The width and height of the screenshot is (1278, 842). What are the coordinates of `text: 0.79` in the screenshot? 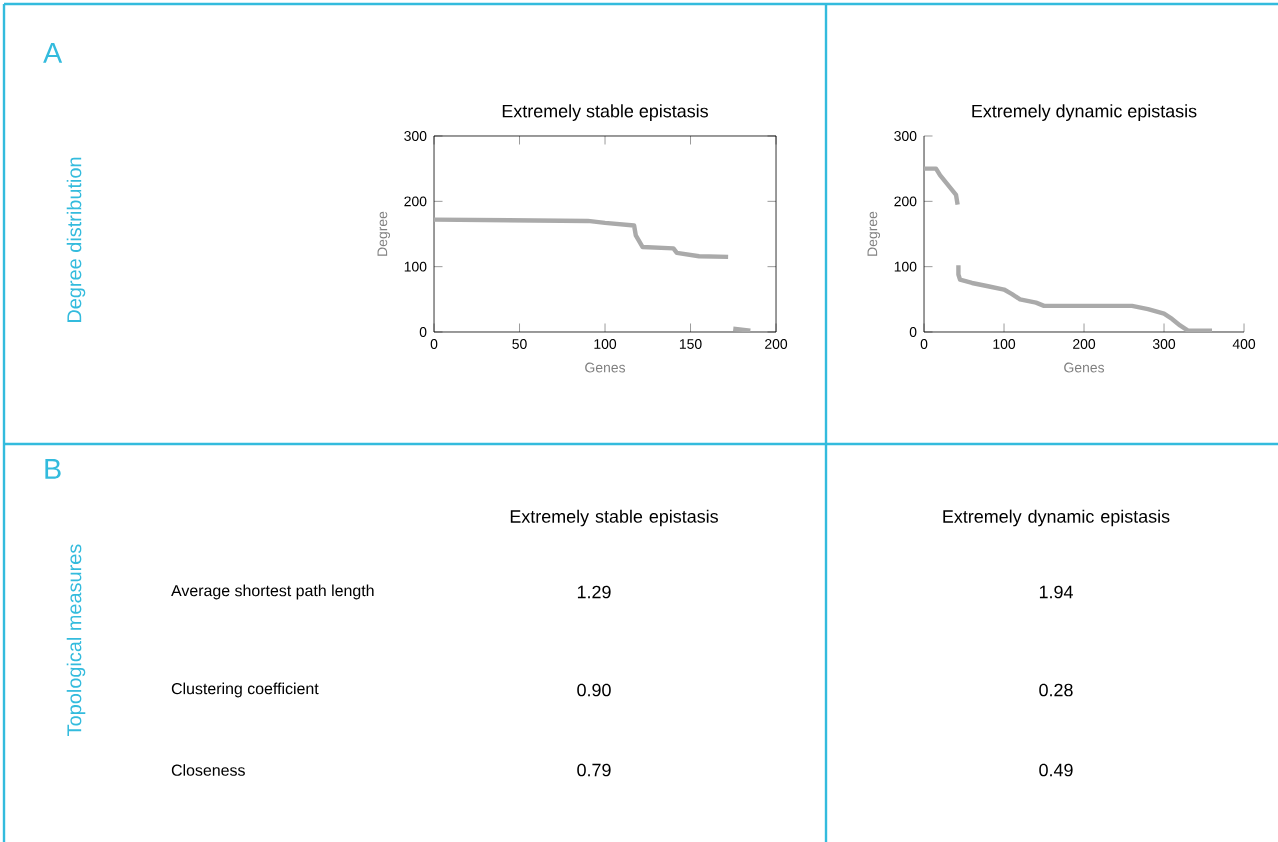 It's located at (594, 770).